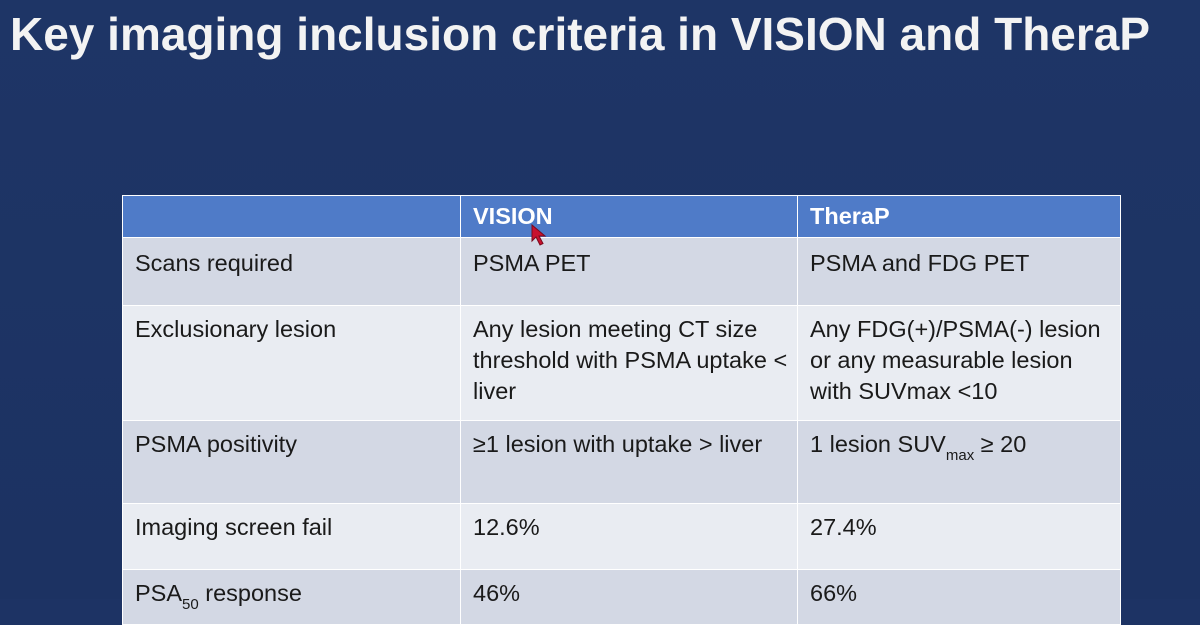  I want to click on row-label: Exclusionary lesion, so click(291, 363).